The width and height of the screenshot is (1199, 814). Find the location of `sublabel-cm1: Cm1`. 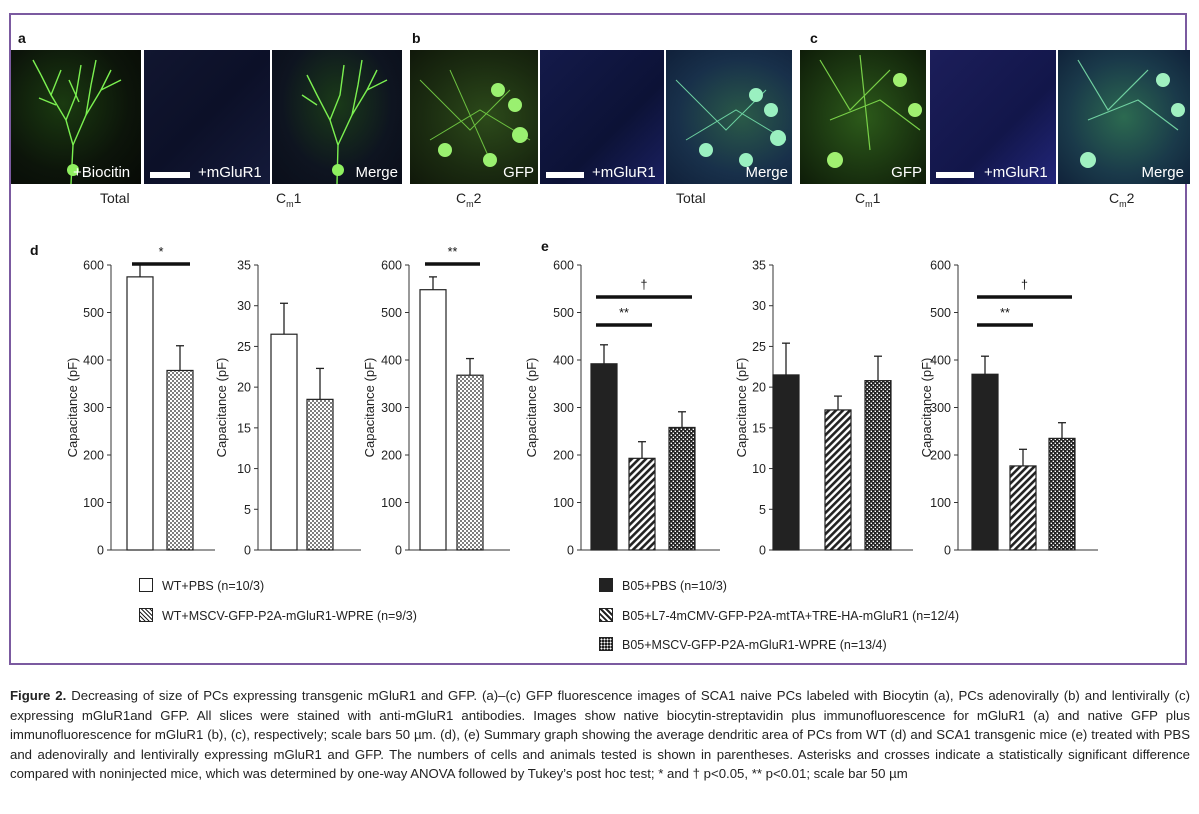

sublabel-cm1: Cm1 is located at coordinates (868, 199).